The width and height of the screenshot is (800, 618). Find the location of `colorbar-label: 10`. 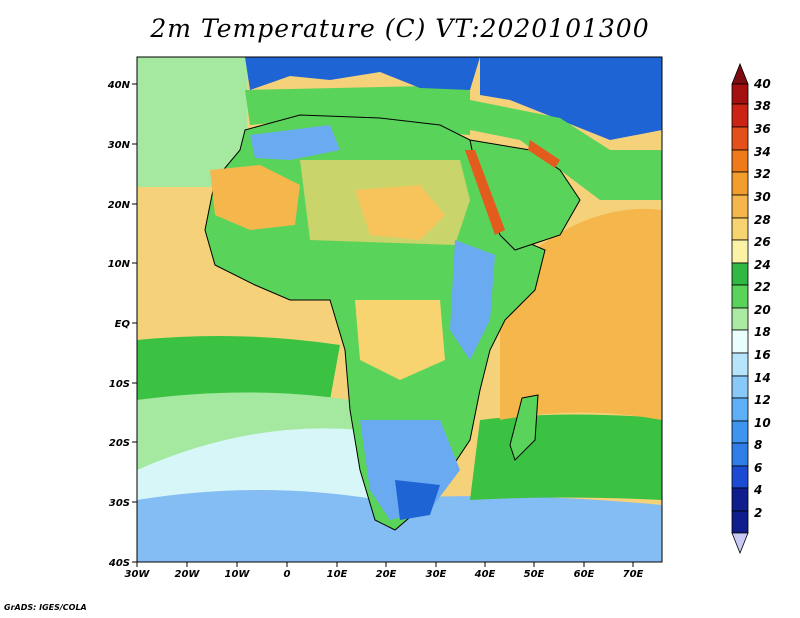

colorbar-label: 10 is located at coordinates (762, 423).